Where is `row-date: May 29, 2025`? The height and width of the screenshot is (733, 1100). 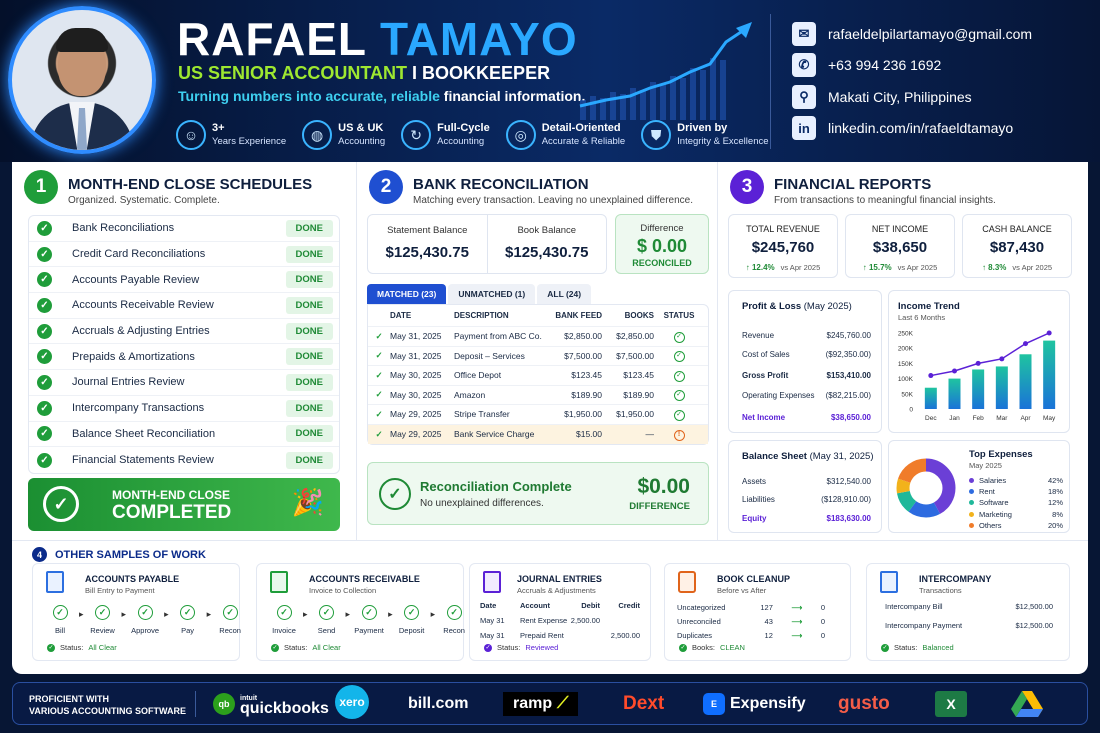
row-date: May 29, 2025 is located at coordinates (416, 434).